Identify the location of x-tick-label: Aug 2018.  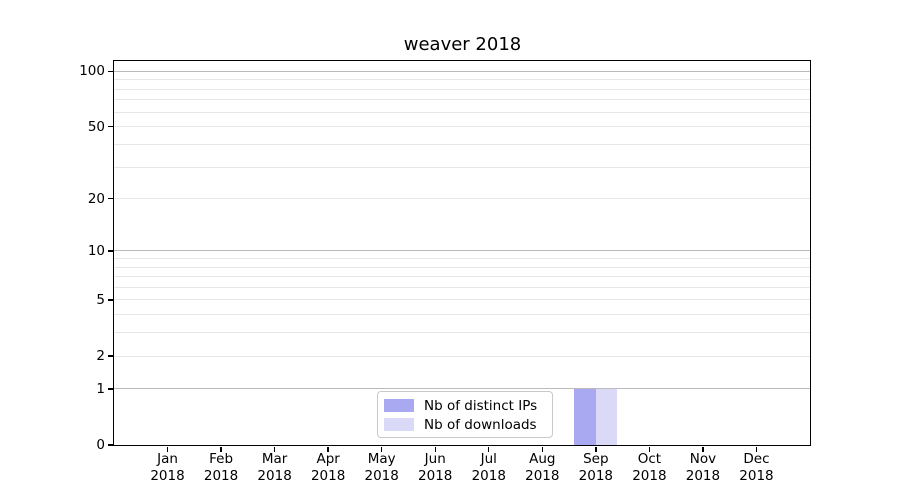
(542, 468).